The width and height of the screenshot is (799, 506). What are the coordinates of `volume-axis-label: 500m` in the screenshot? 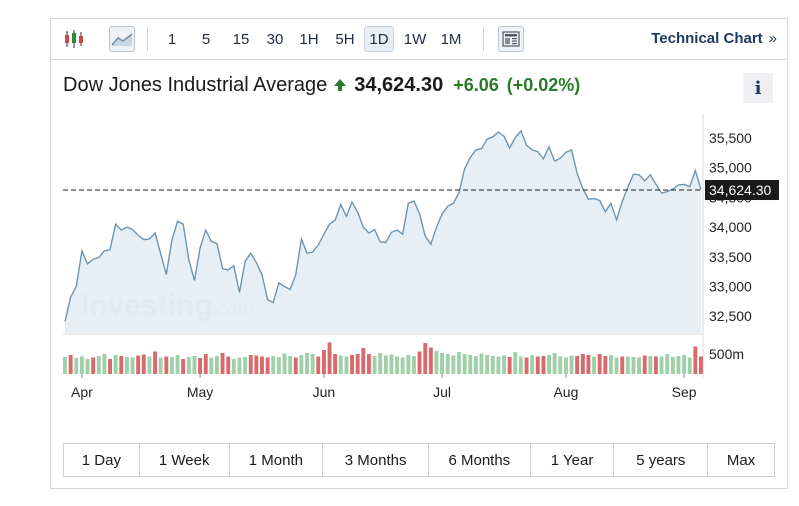 It's located at (726, 354).